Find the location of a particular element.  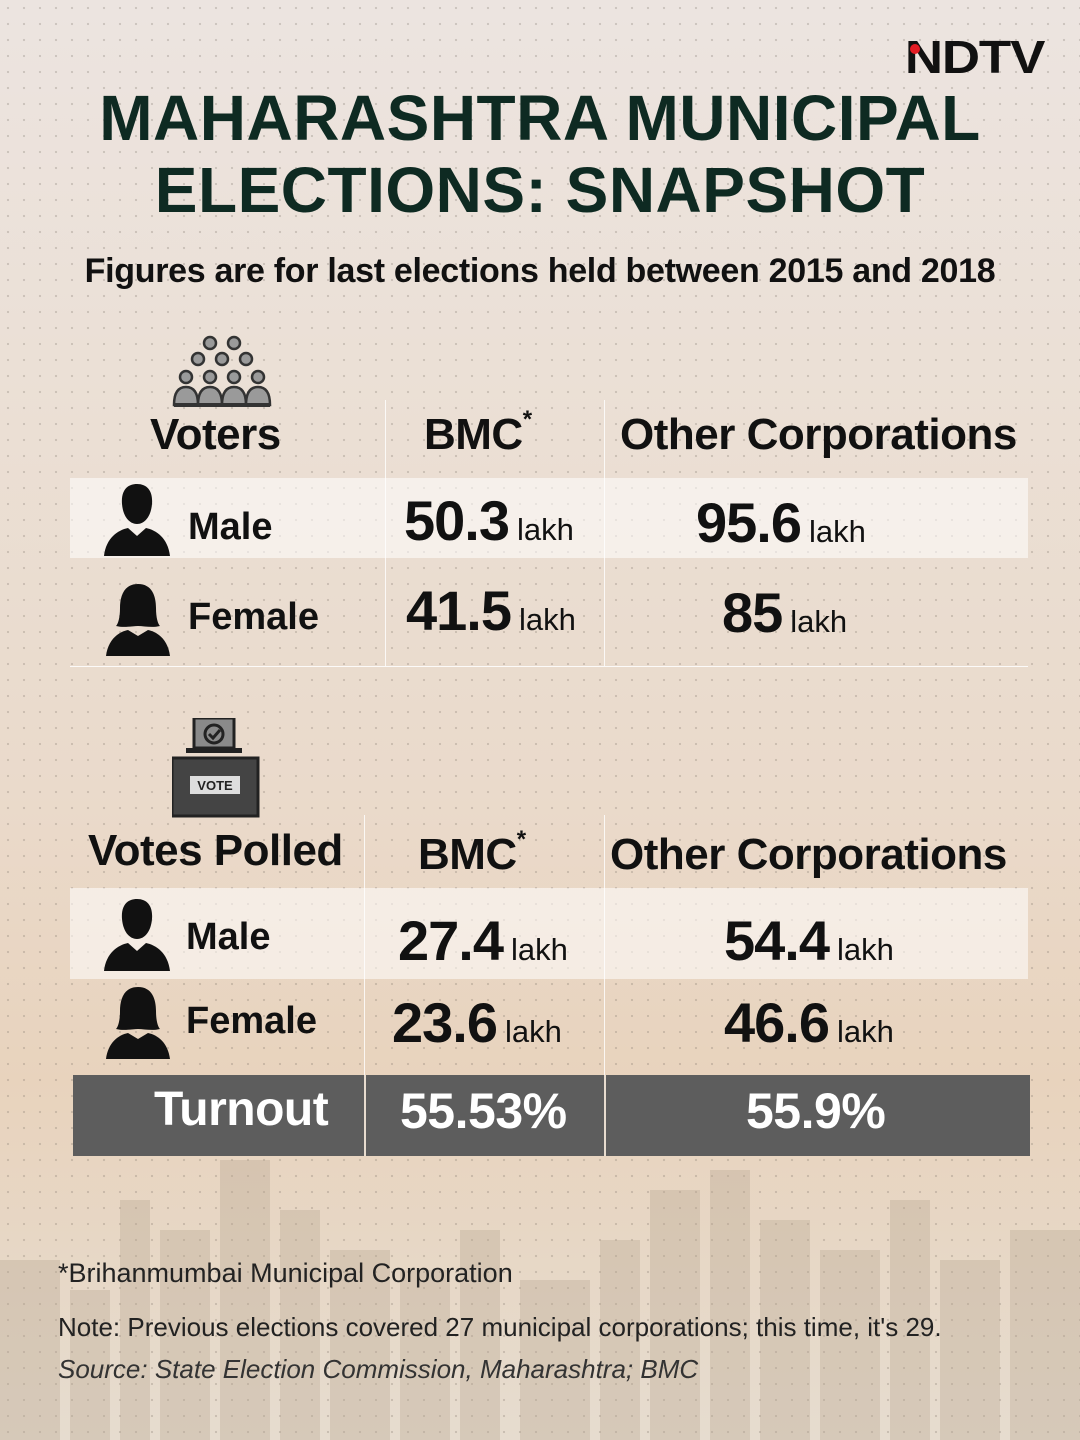

votes-male-other-value: 54.4 lakh is located at coordinates (809, 940).